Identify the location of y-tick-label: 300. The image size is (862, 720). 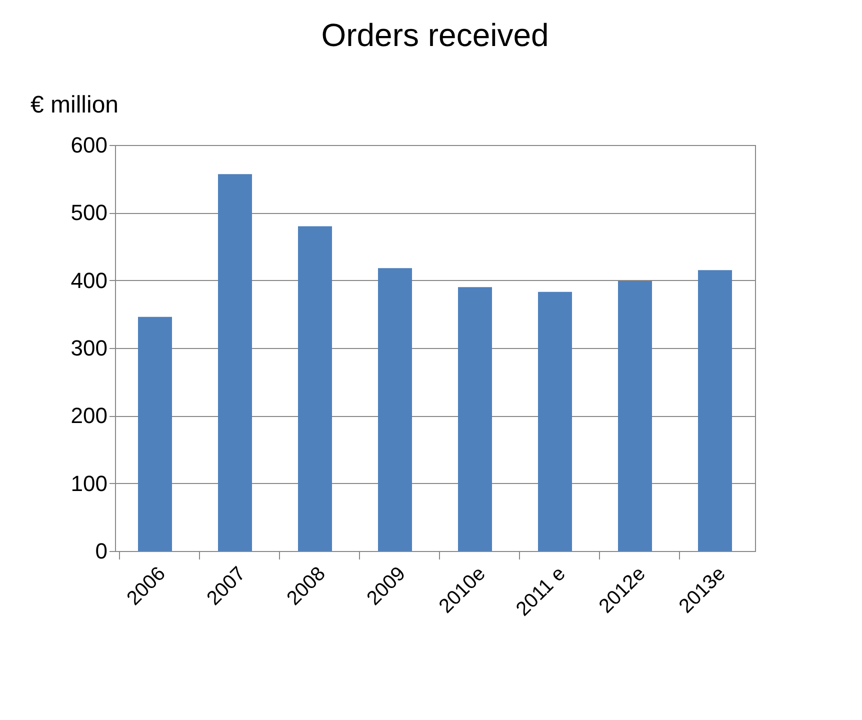
(89, 348).